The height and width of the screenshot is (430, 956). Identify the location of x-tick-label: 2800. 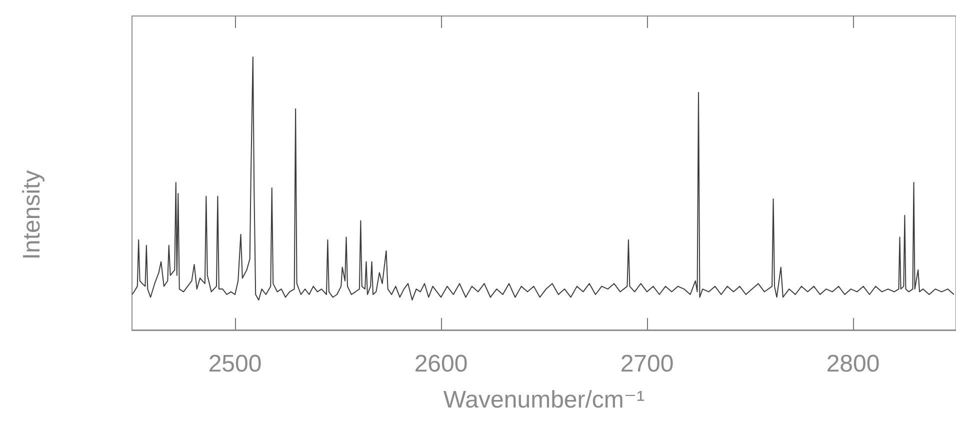
(853, 364).